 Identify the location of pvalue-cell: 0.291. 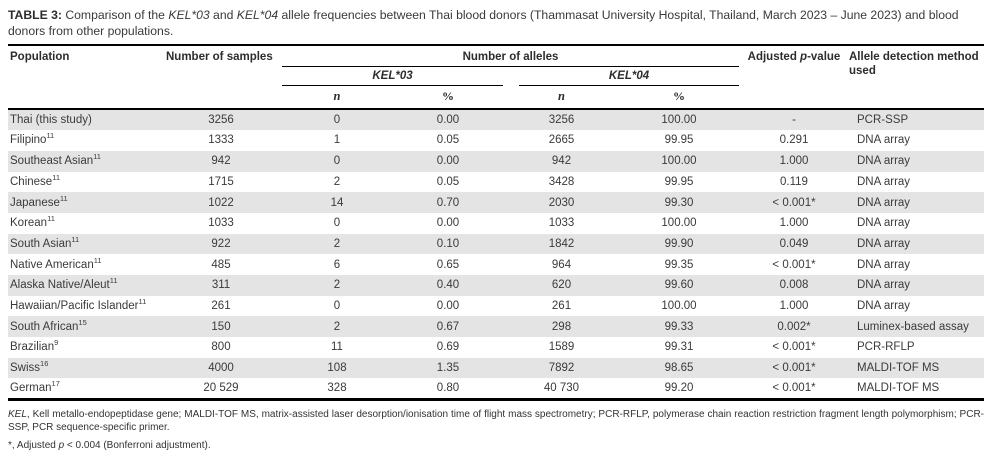
(794, 140).